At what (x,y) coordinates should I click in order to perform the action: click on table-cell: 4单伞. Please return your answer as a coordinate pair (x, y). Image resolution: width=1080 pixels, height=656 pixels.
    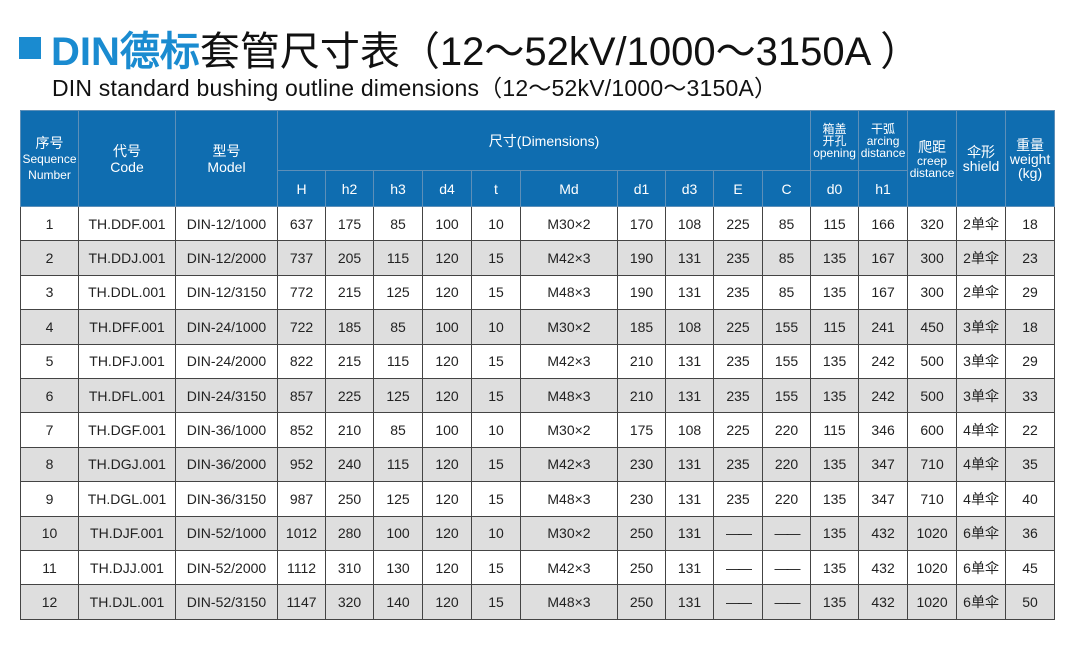
    Looking at the image, I should click on (981, 464).